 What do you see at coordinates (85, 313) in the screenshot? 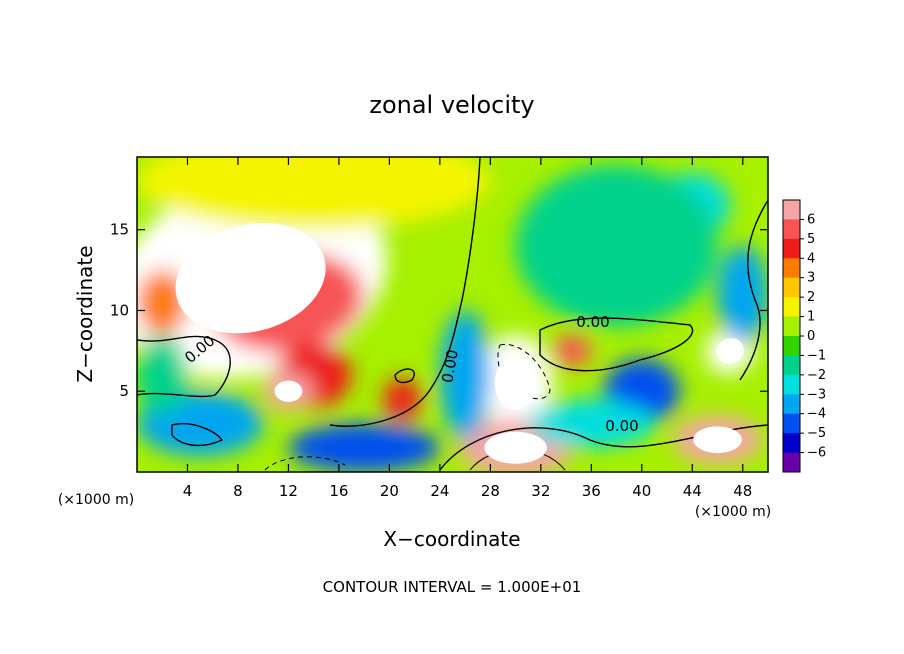
I see `y-axis-label: Z−coordinate` at bounding box center [85, 313].